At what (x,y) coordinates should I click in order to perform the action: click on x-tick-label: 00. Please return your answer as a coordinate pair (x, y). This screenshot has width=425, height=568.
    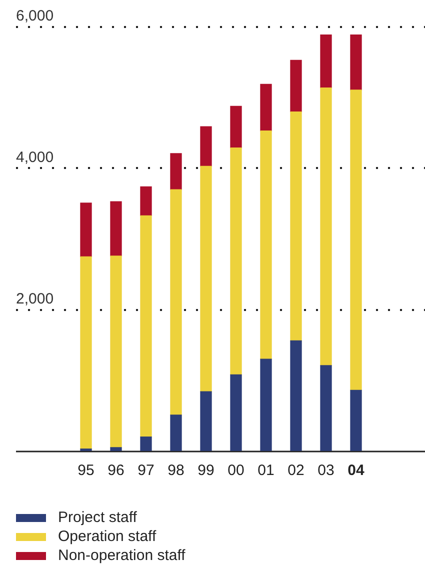
    Looking at the image, I should click on (236, 471).